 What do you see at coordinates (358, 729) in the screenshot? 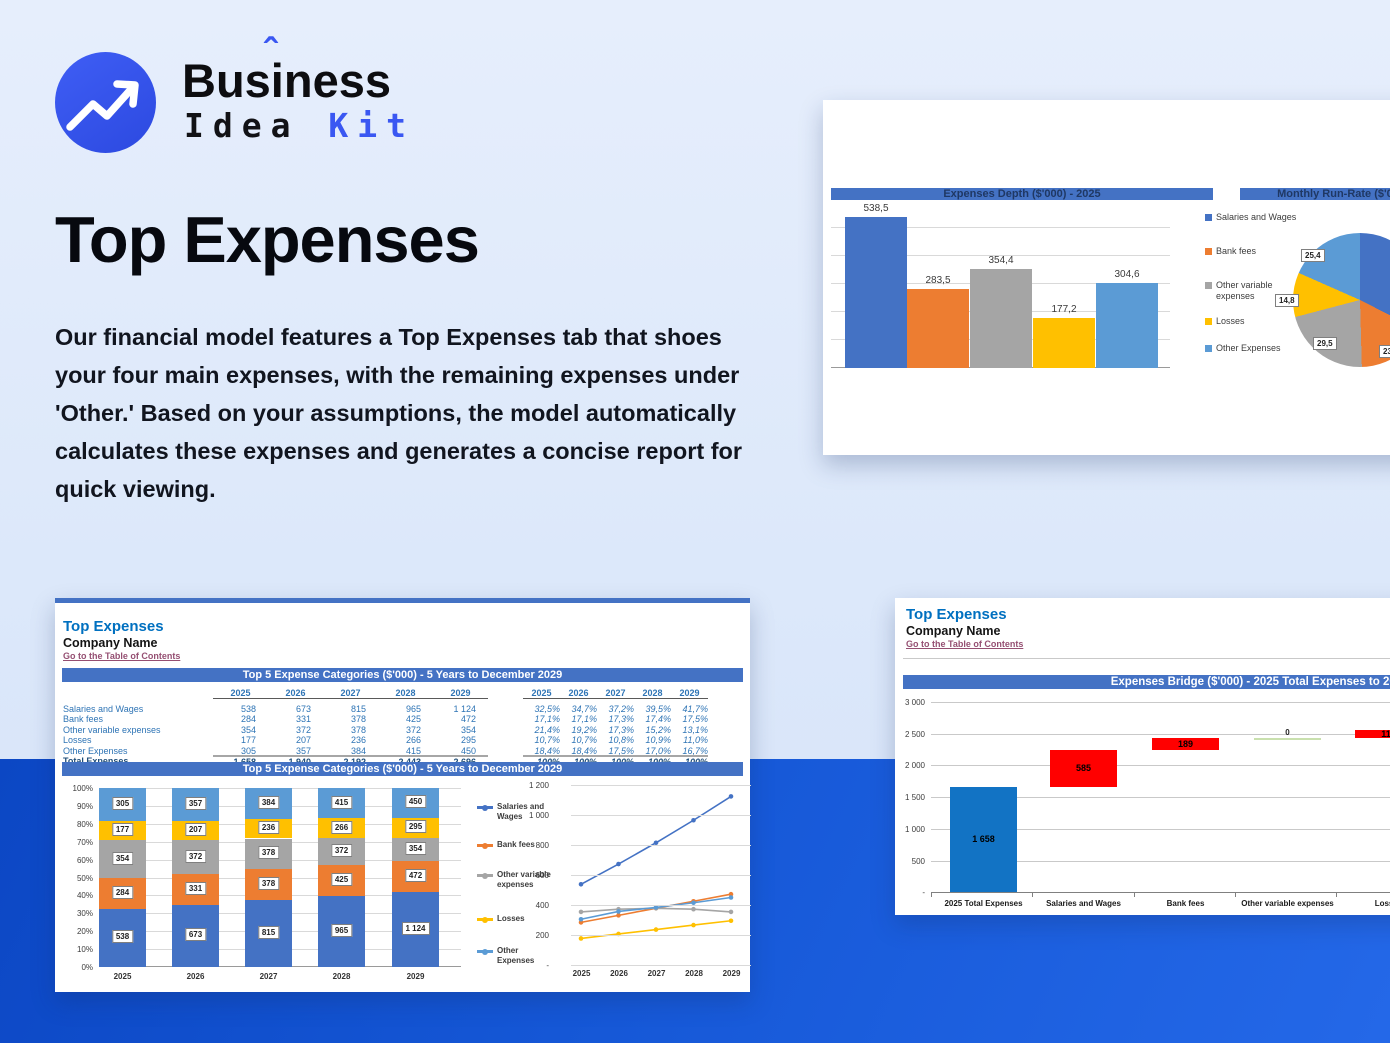
I see `cell-value: 378` at bounding box center [358, 729].